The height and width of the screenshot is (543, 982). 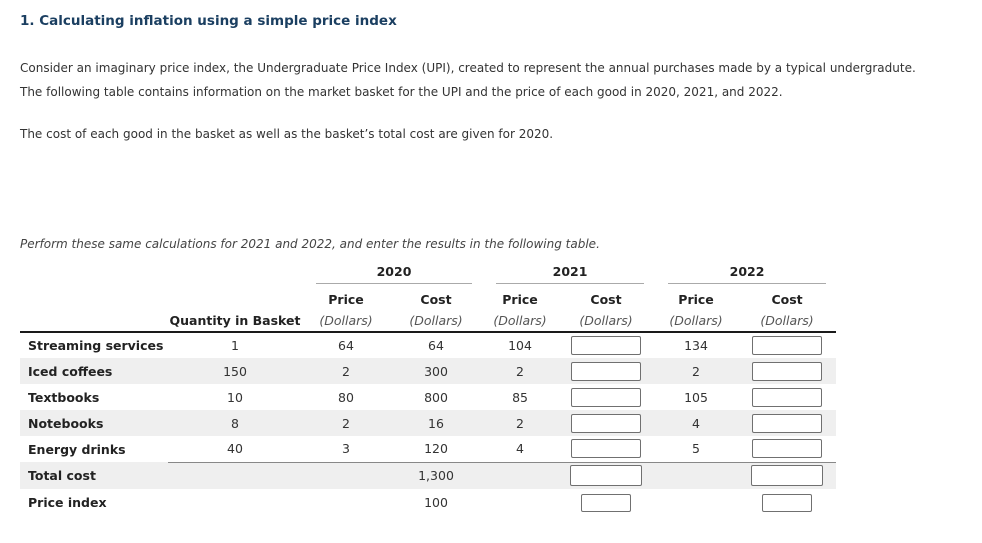 I want to click on price-2021-value: 85, so click(x=520, y=397).